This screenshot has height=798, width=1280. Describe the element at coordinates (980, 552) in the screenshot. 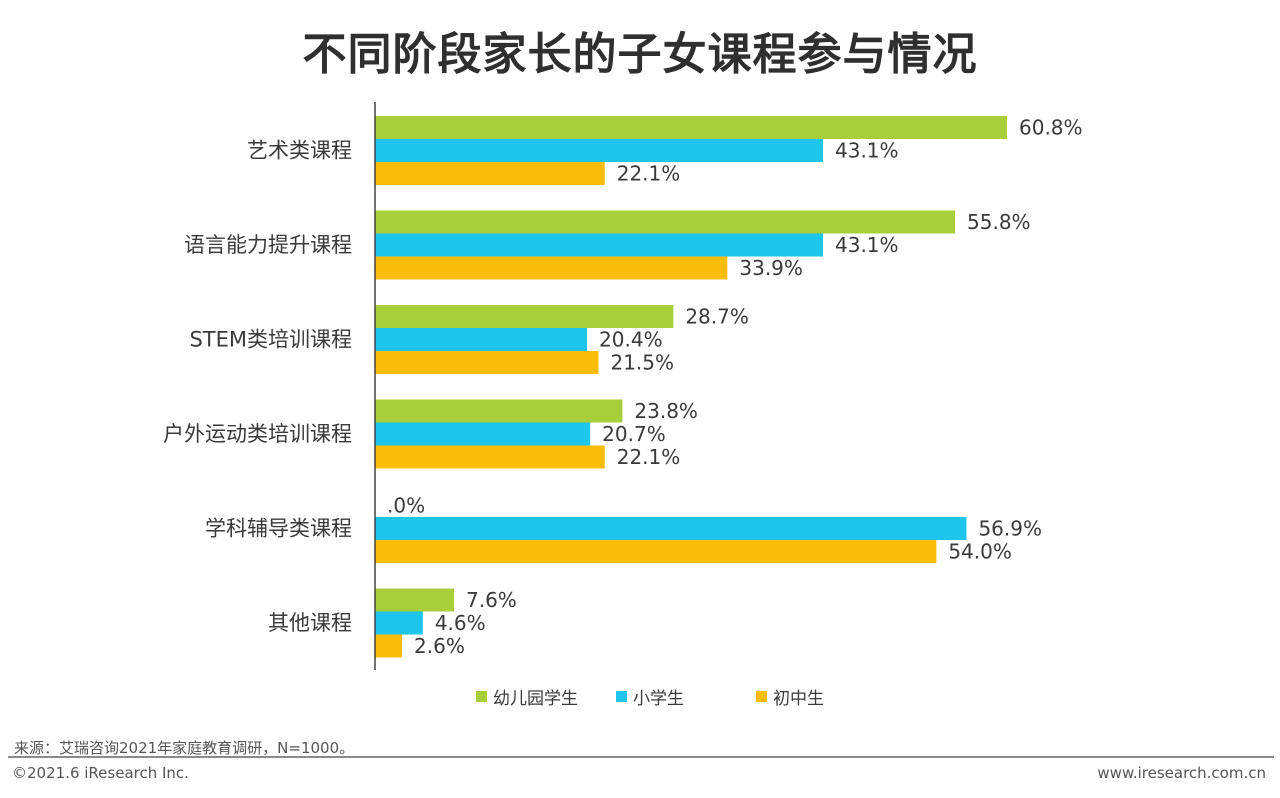

I see `data-label: 54.0%` at that location.